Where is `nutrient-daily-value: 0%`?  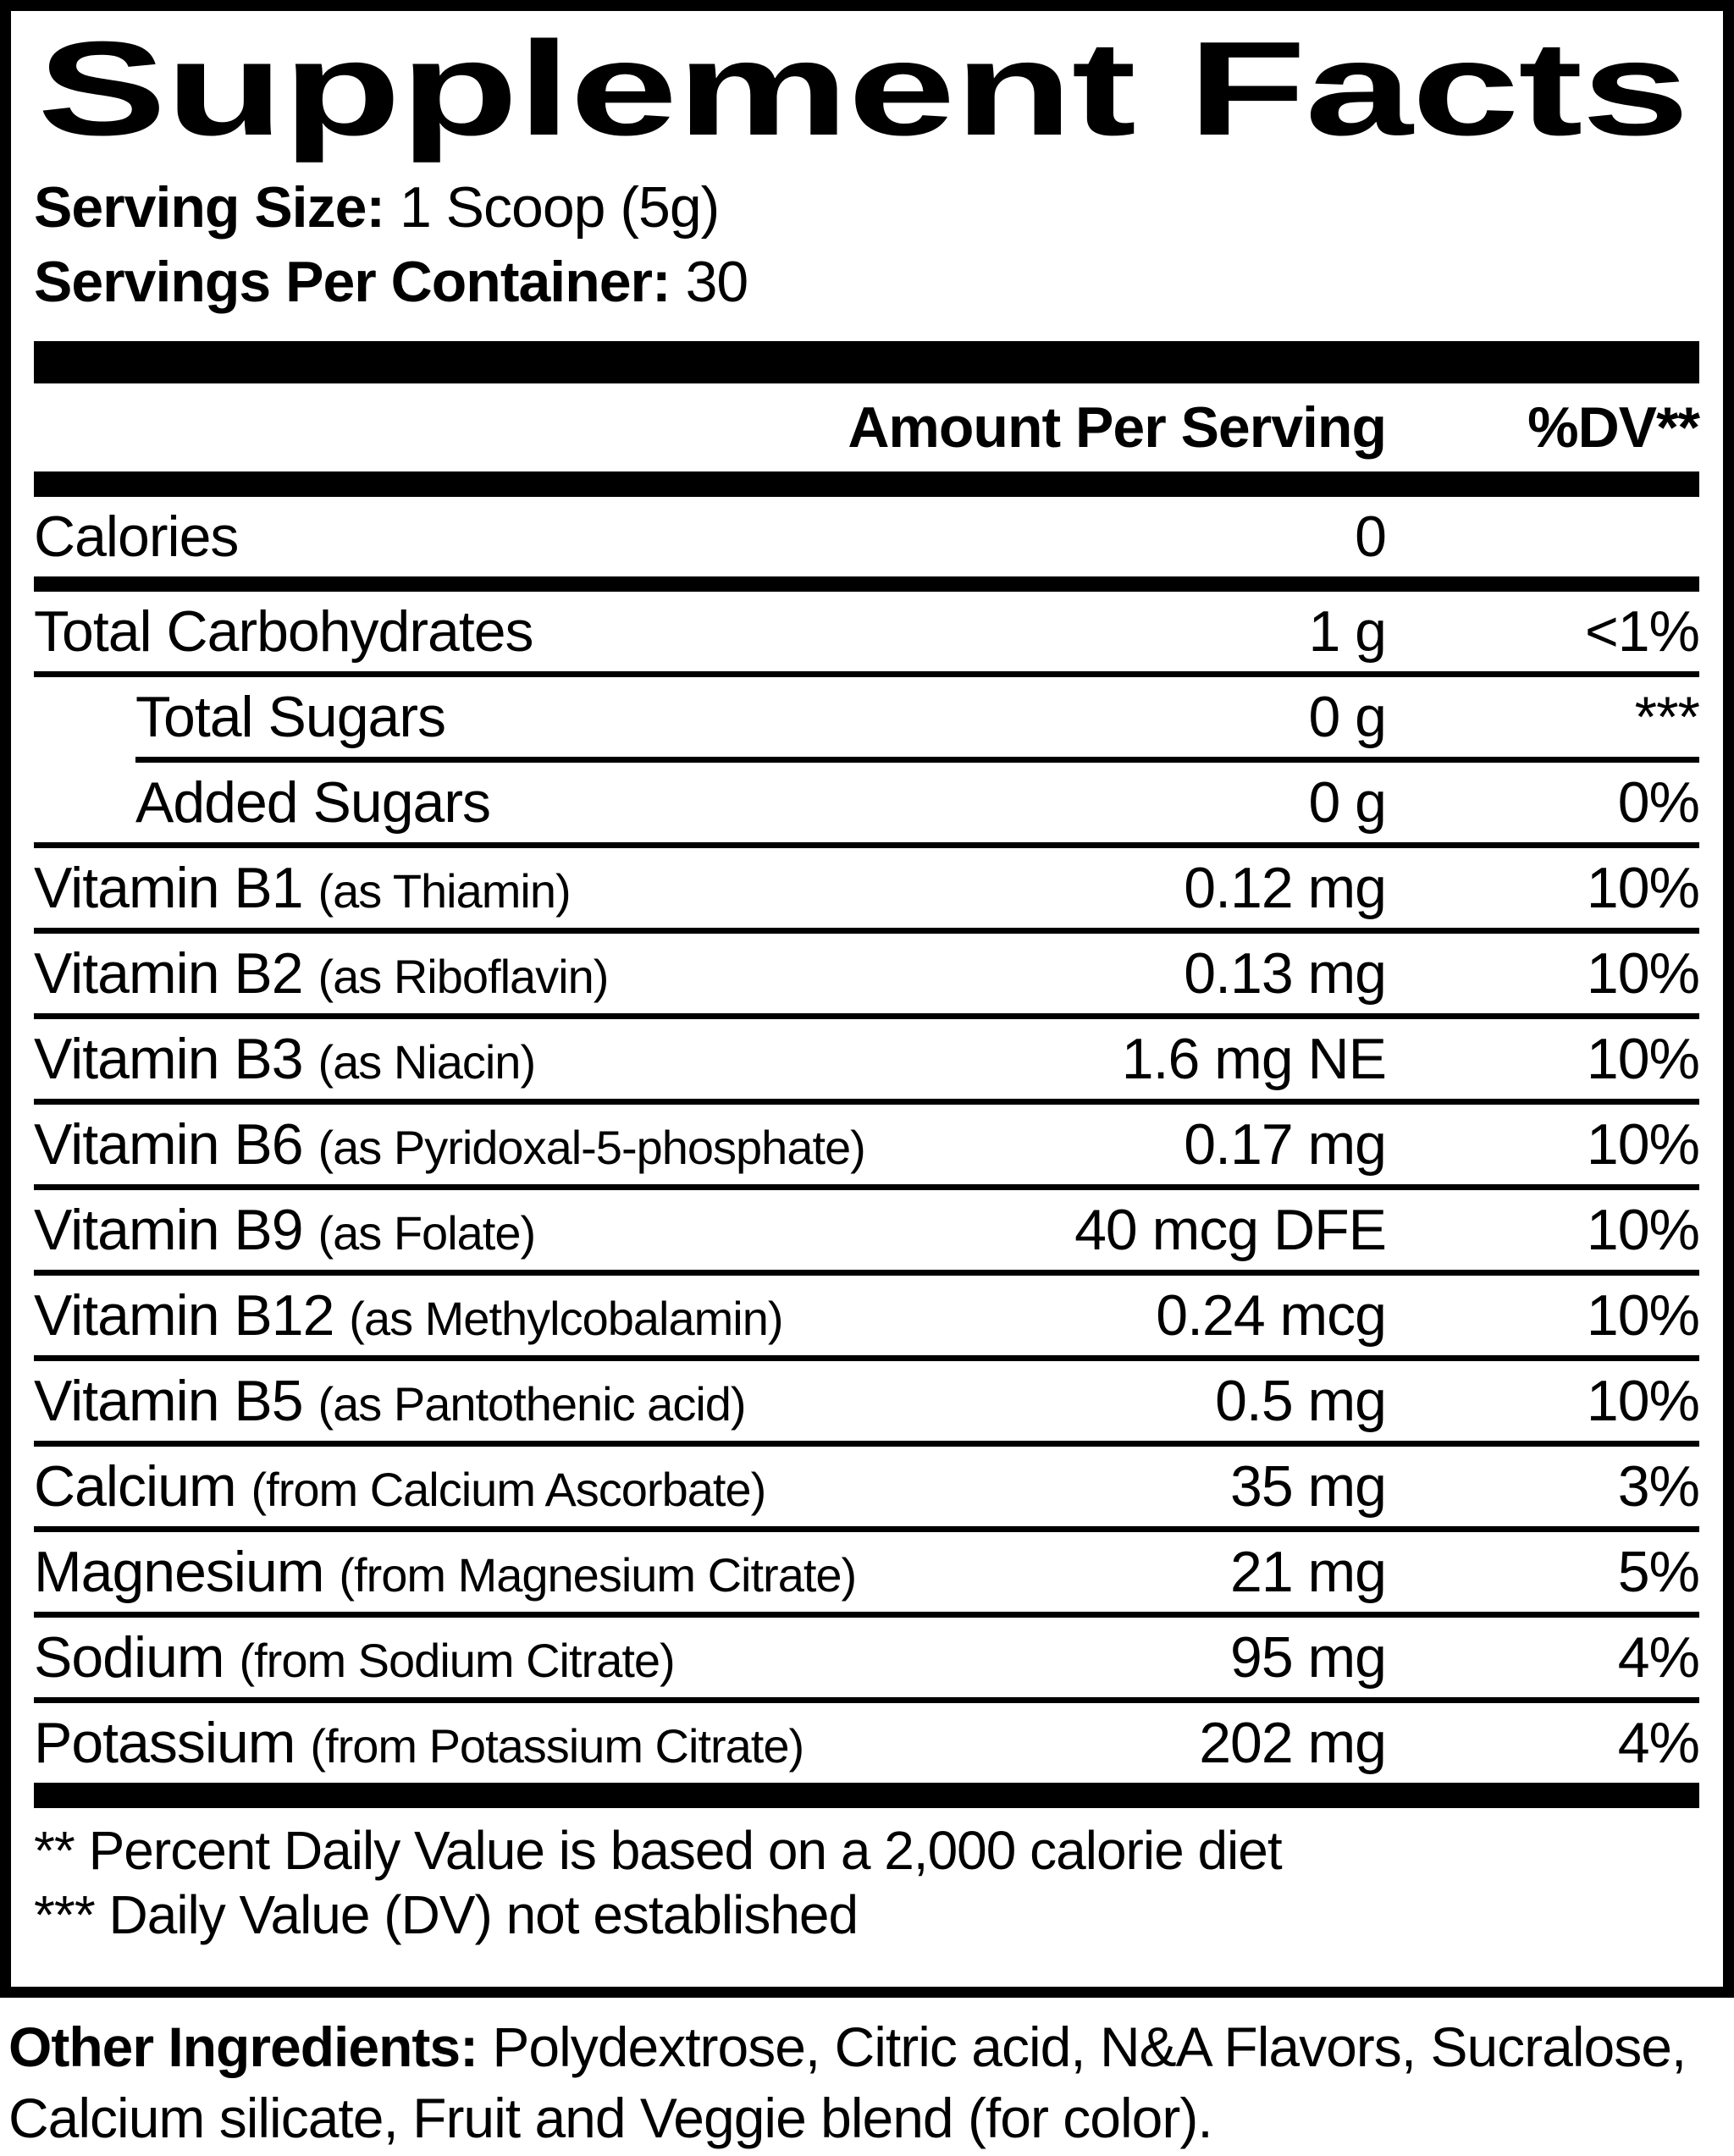 nutrient-daily-value: 0% is located at coordinates (1658, 802).